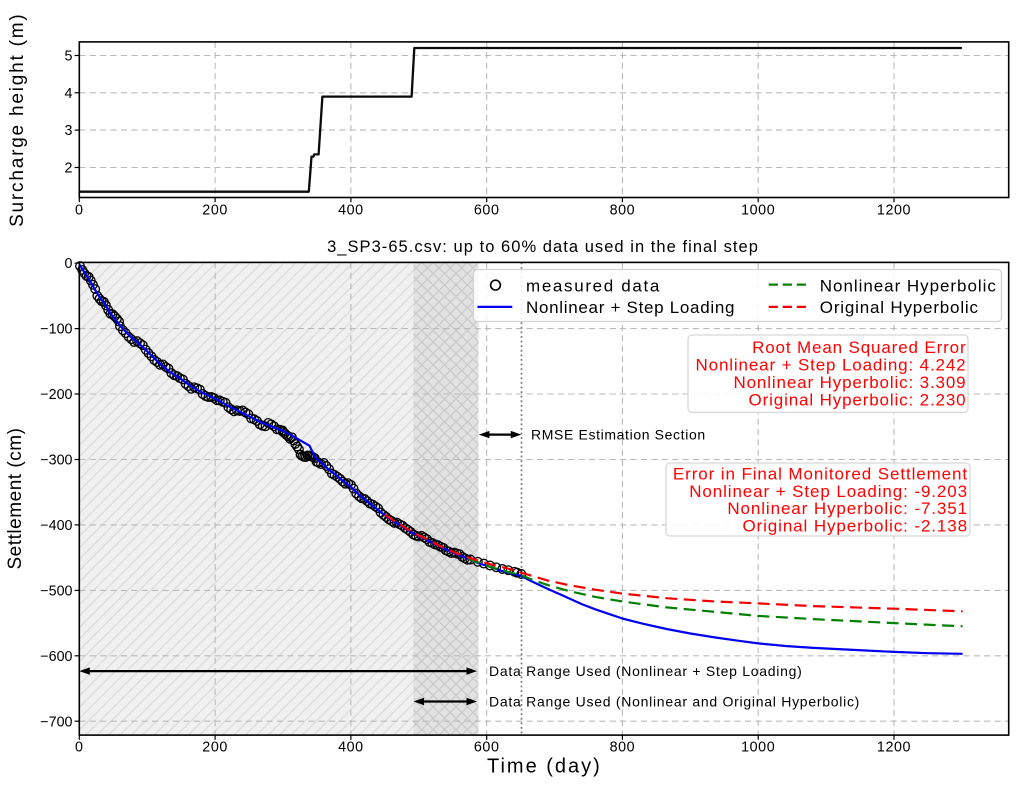 Image resolution: width=1018 pixels, height=794 pixels. Describe the element at coordinates (69, 57) in the screenshot. I see `svg-text: 5` at that location.